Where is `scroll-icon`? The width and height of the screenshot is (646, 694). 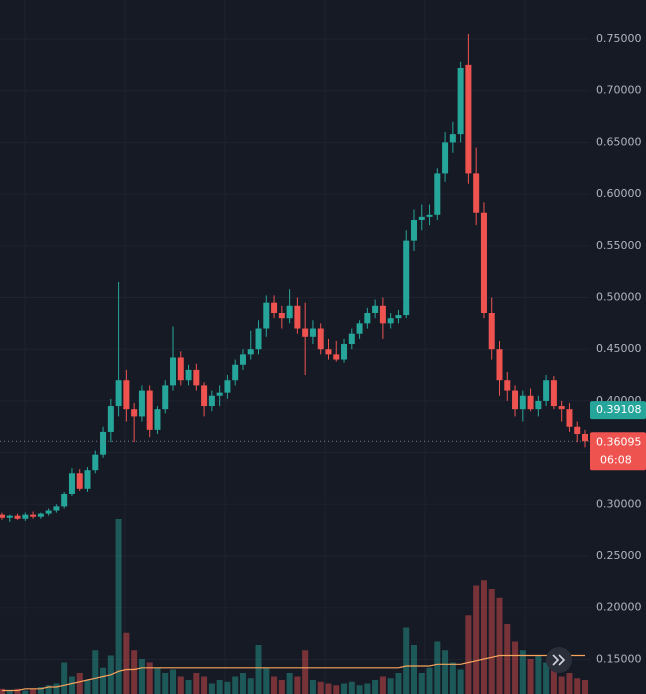
scroll-icon is located at coordinates (559, 660).